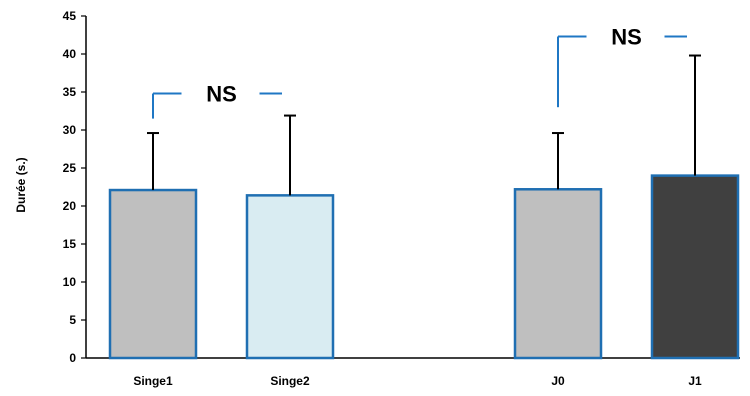  What do you see at coordinates (290, 381) in the screenshot?
I see `x-tick-label: Singe2` at bounding box center [290, 381].